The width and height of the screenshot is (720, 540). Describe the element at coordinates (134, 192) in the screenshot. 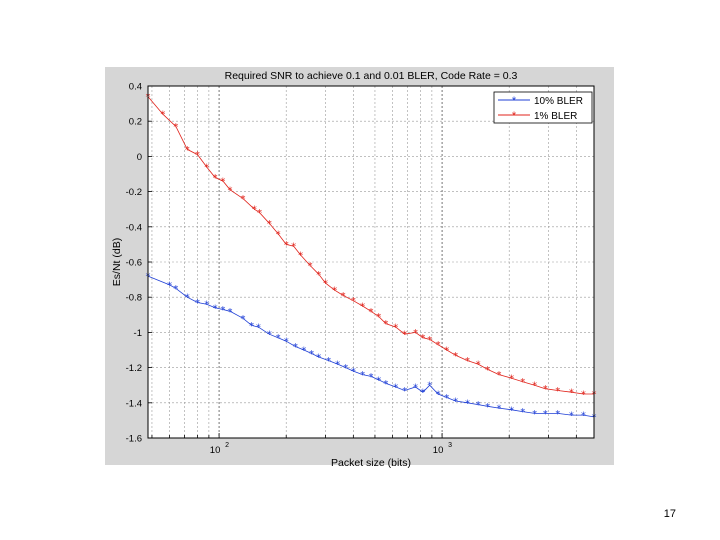

I see `y-tick-label: -0.2` at that location.